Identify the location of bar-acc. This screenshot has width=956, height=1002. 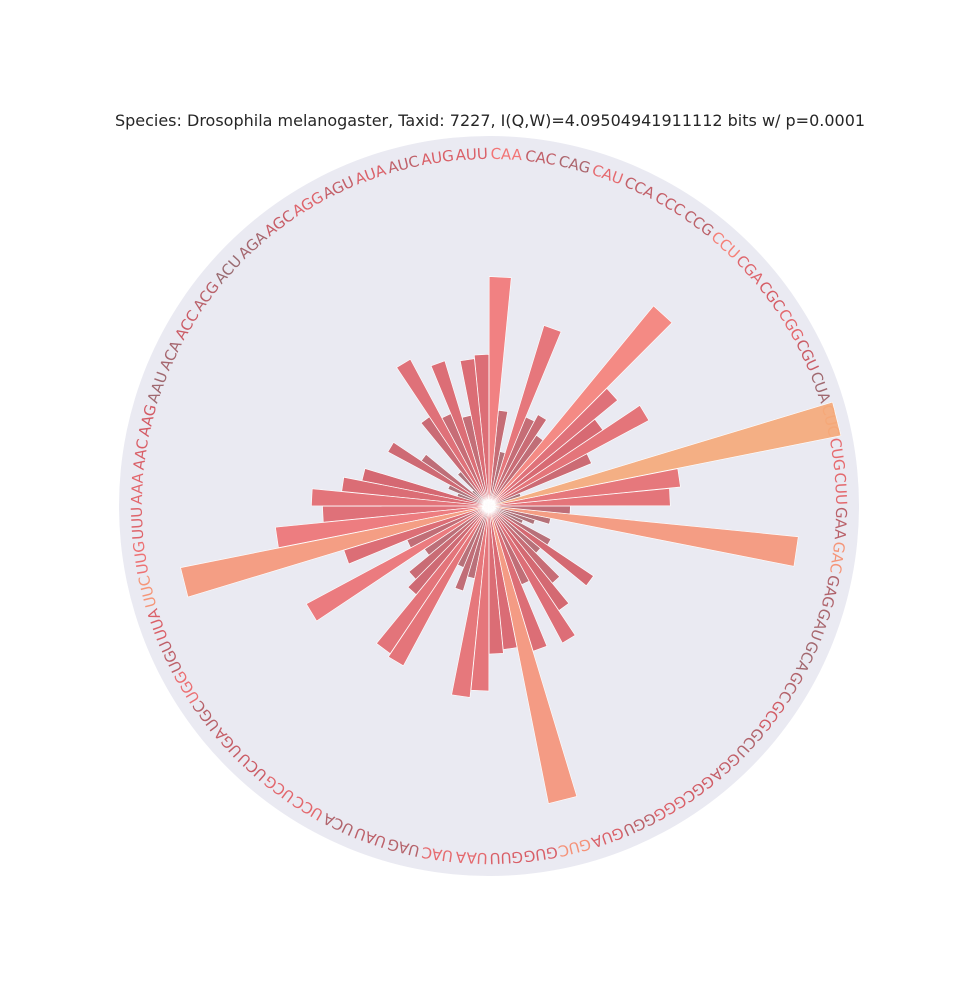
(438, 474).